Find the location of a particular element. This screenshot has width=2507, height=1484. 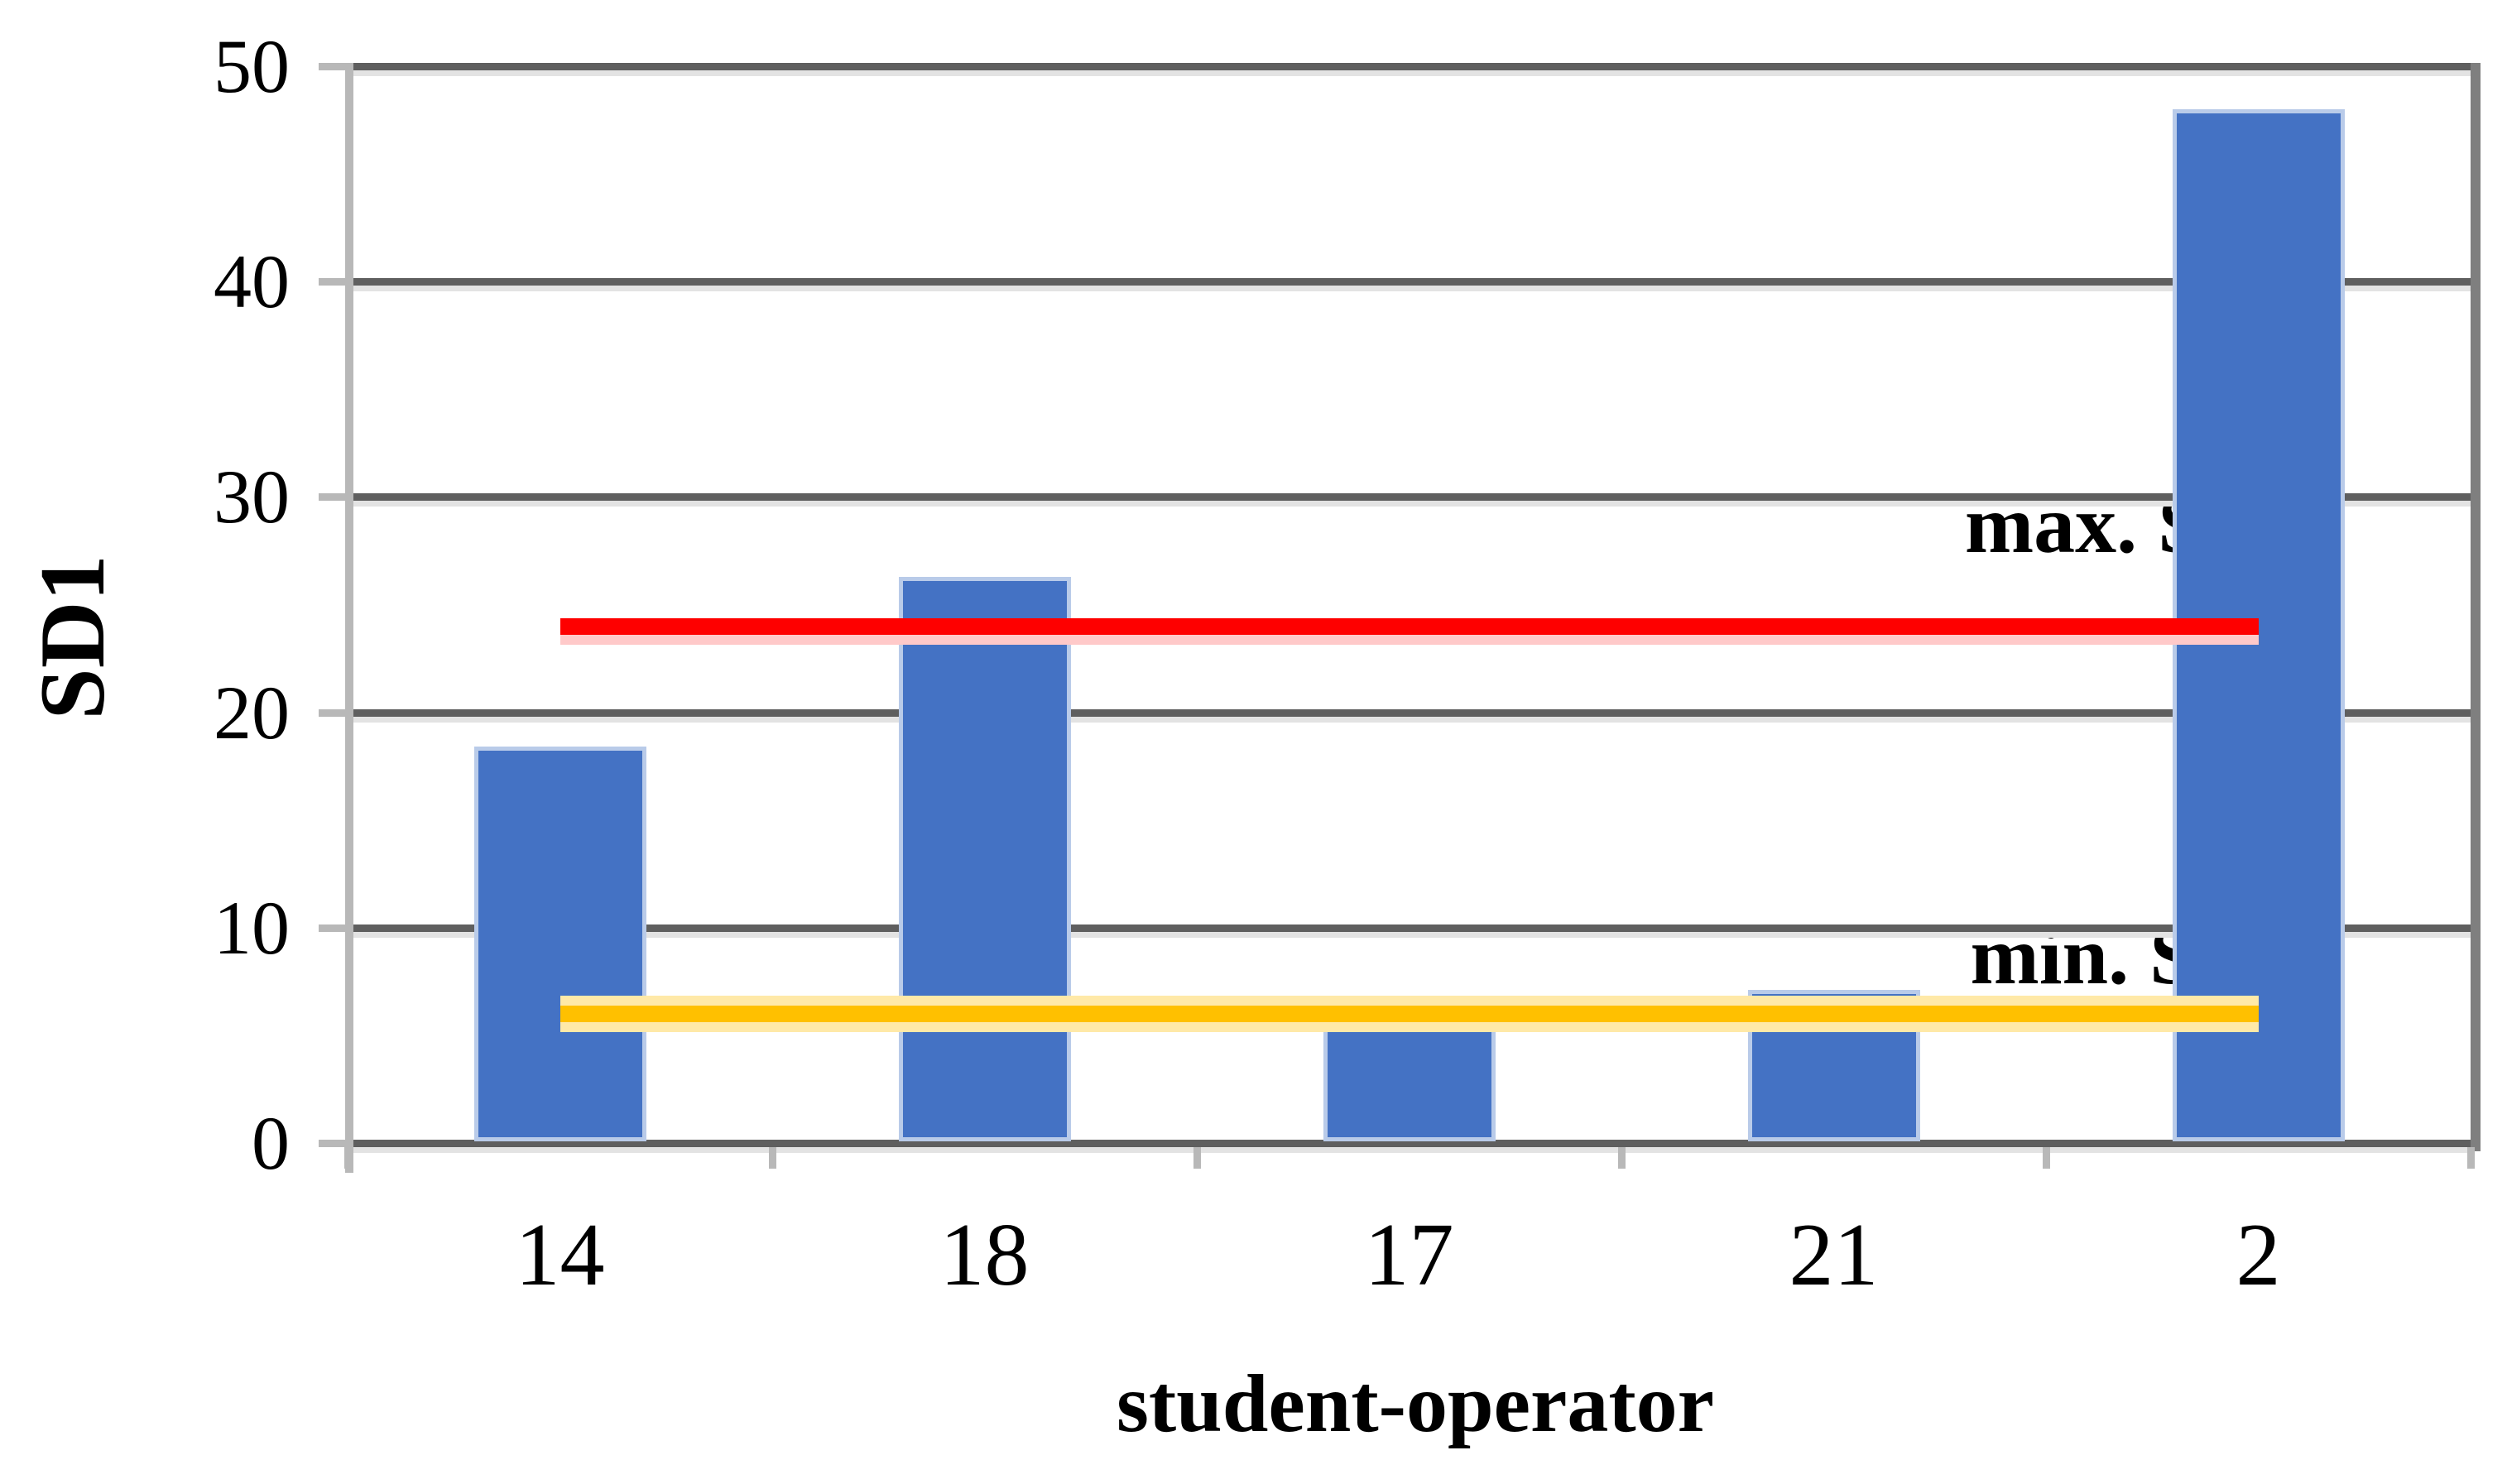

x-axis-tick-label: 18 is located at coordinates (984, 1255).